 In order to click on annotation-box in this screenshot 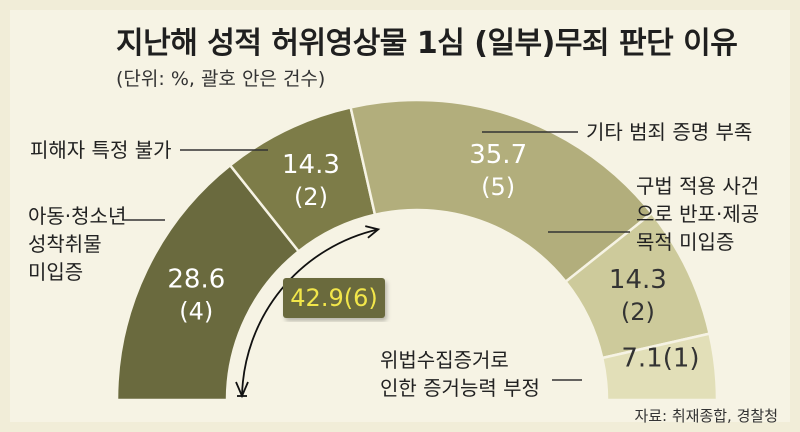, I will do `click(334, 298)`.